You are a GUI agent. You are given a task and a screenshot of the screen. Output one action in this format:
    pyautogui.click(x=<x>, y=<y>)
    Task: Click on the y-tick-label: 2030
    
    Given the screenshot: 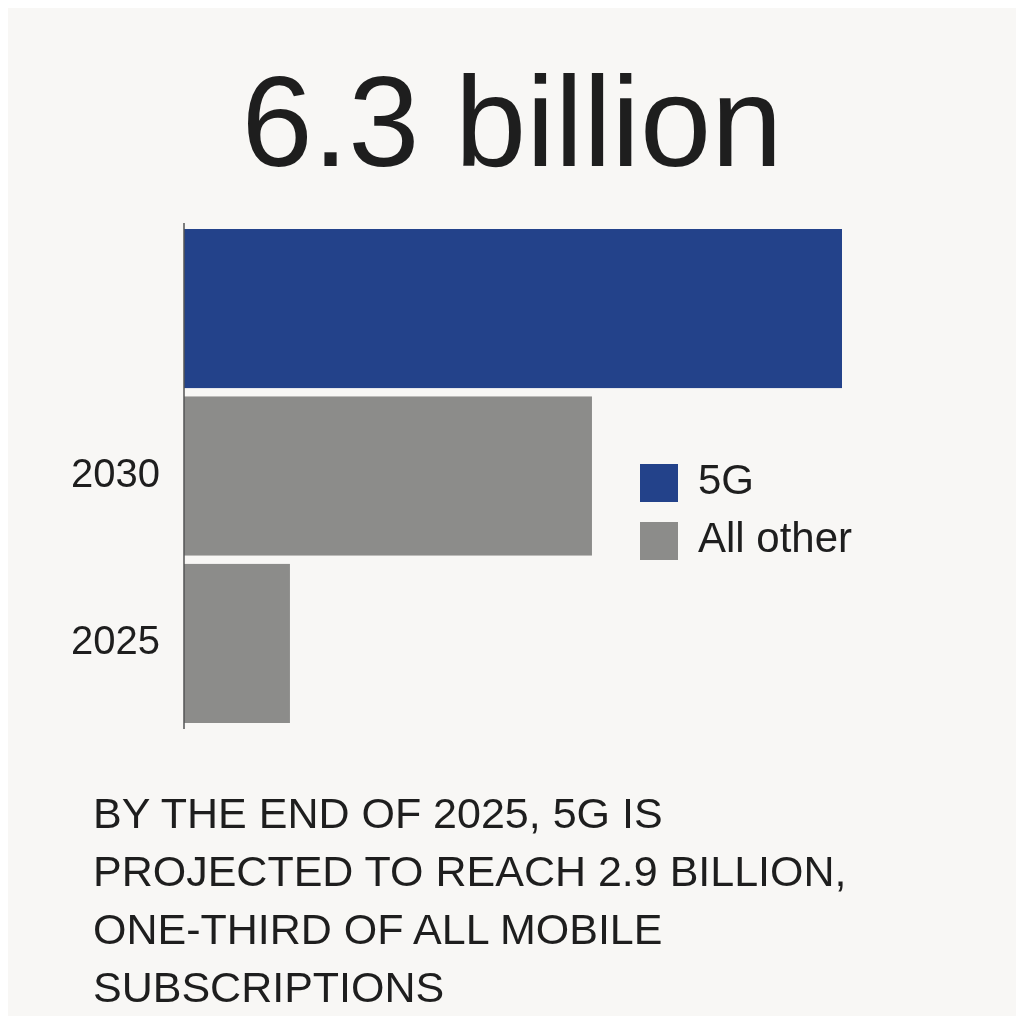 What is the action you would take?
    pyautogui.click(x=115, y=472)
    